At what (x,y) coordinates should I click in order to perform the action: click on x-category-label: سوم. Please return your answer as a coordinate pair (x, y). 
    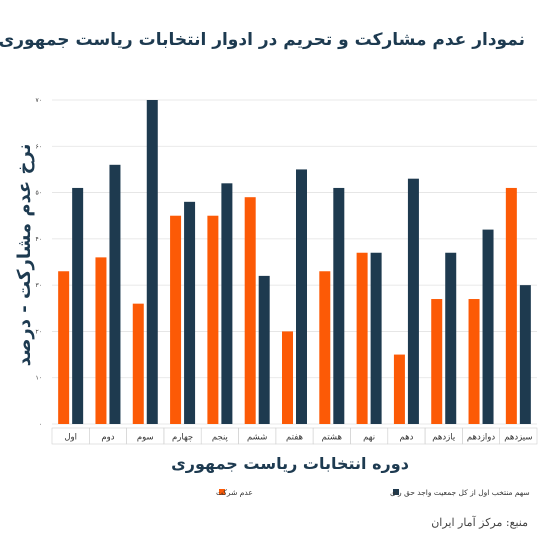
    Looking at the image, I should click on (145, 438).